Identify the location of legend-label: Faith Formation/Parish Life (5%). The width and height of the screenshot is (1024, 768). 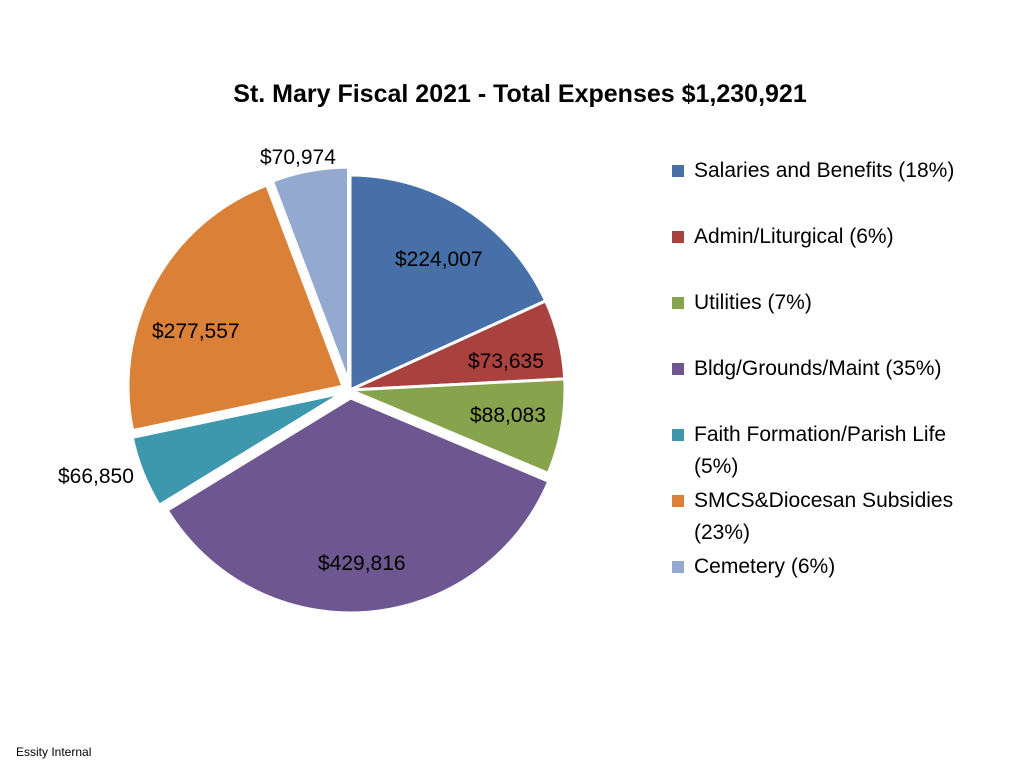
(820, 450).